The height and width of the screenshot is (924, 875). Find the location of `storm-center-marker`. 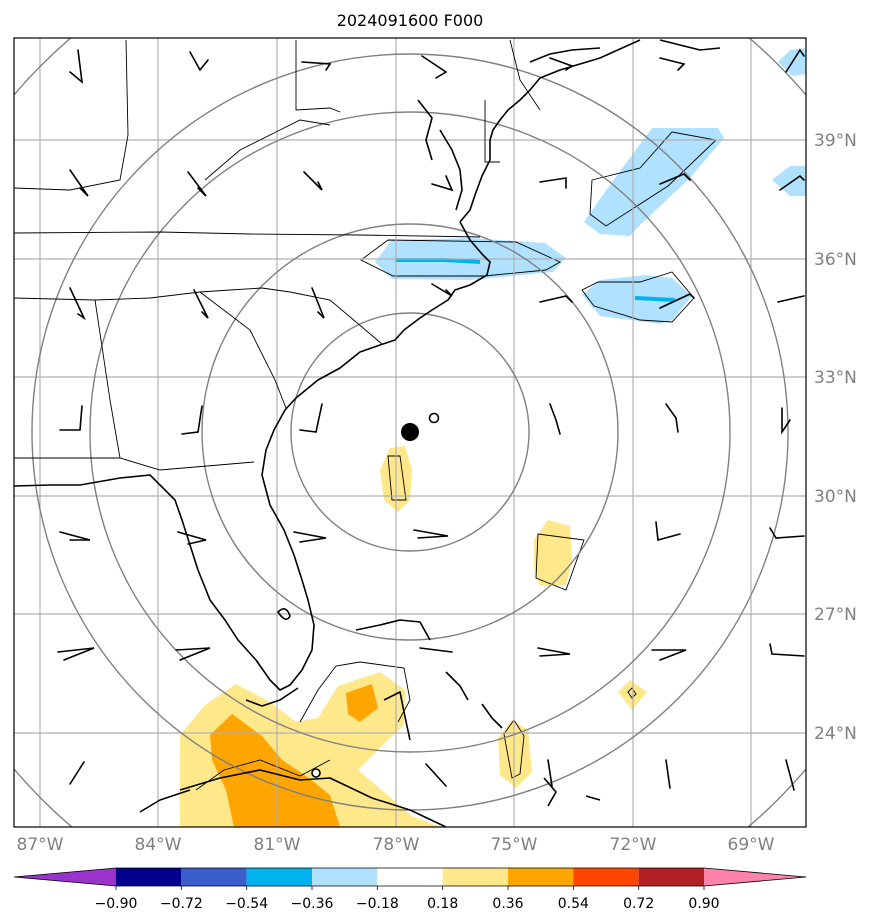

storm-center-marker is located at coordinates (410, 432).